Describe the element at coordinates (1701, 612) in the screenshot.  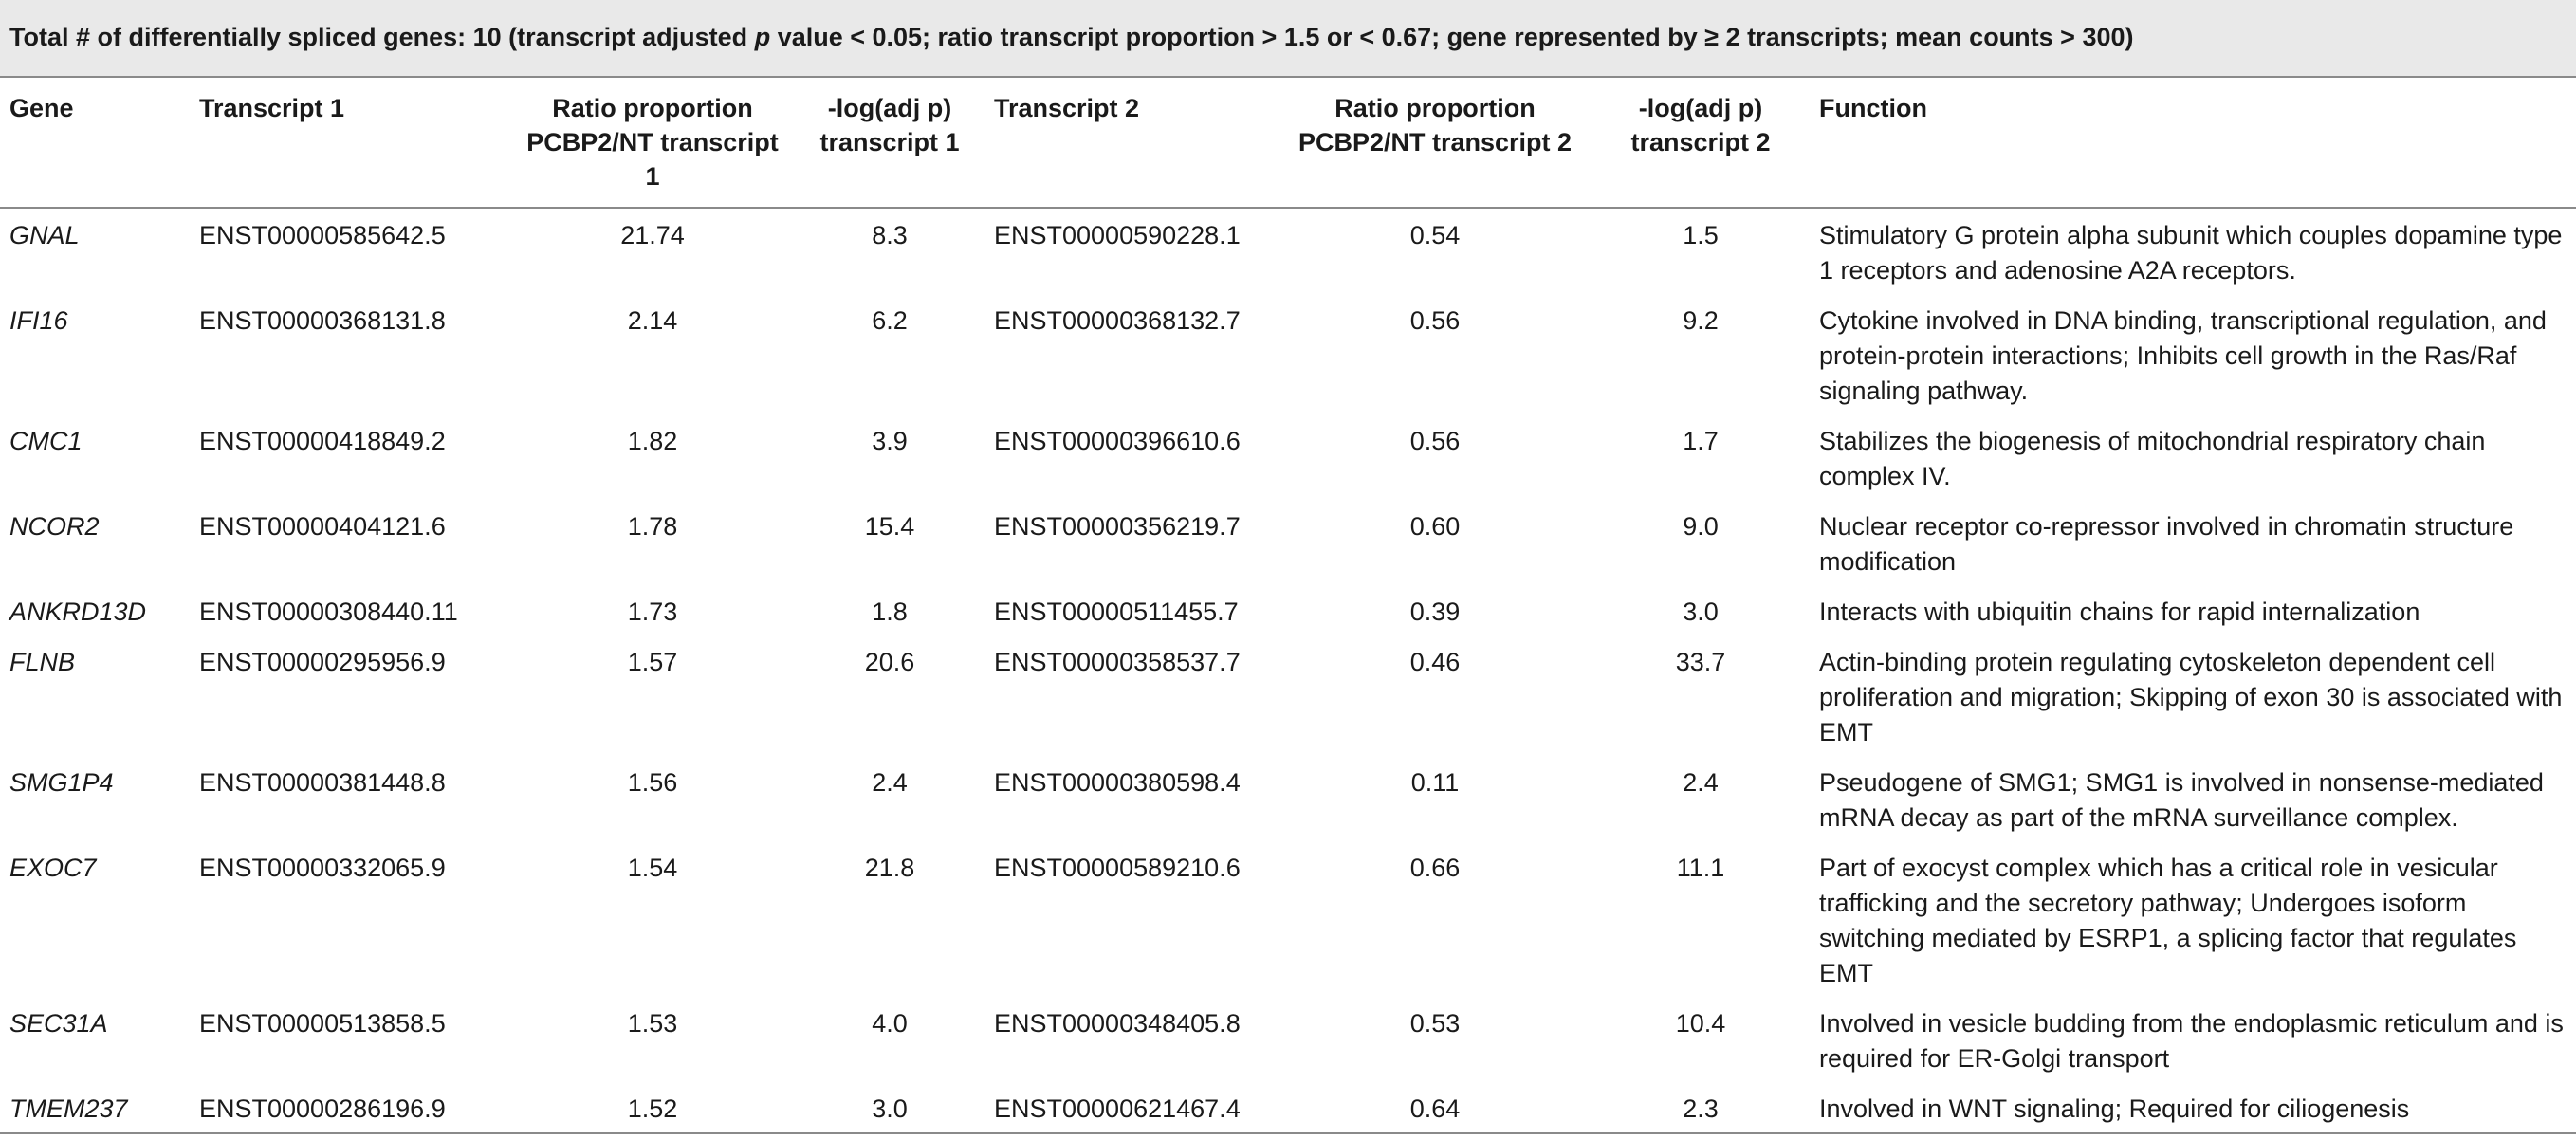
I see `neglog-2-cell: 3.0` at that location.